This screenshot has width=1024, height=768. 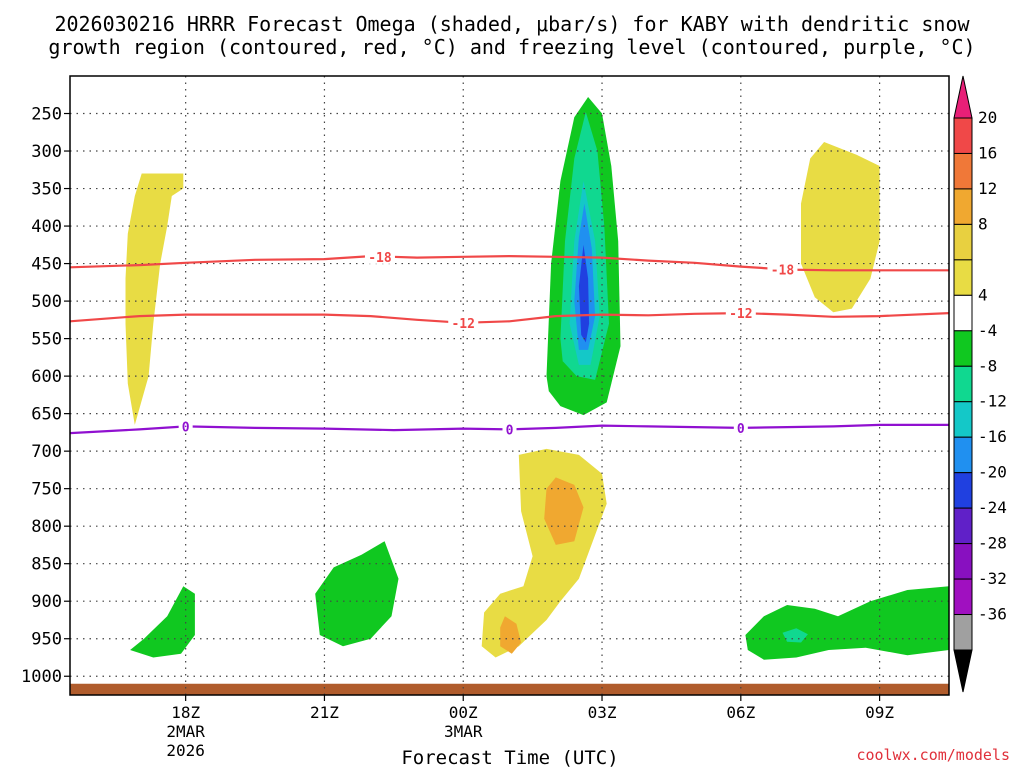 What do you see at coordinates (564, 511) in the screenshot?
I see `omega-region-downward-low-orange` at bounding box center [564, 511].